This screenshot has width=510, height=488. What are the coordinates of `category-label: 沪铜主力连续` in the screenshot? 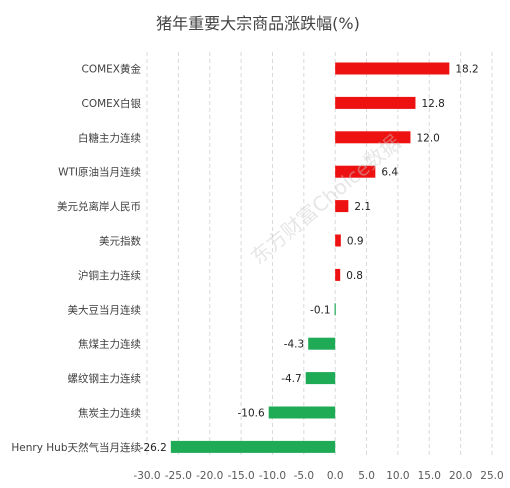 It's located at (109, 275).